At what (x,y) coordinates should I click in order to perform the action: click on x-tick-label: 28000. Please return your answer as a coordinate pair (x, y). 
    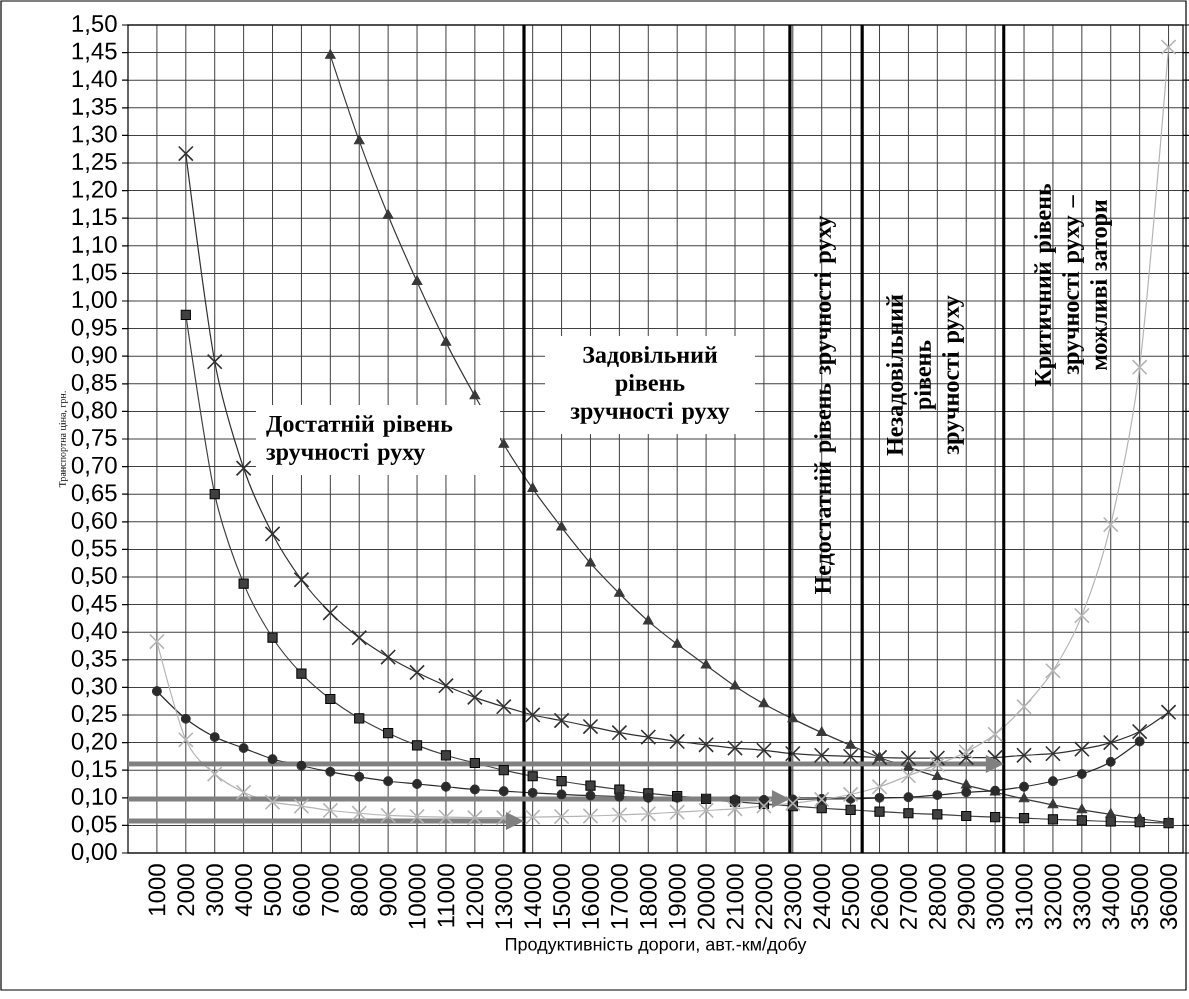
    Looking at the image, I should click on (937, 896).